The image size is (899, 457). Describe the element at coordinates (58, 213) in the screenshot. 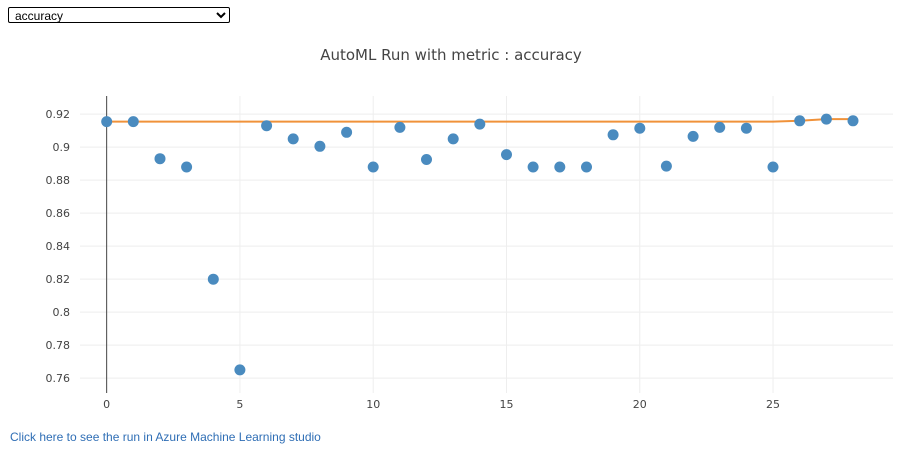

I see `y-tick-label: 0.86` at that location.